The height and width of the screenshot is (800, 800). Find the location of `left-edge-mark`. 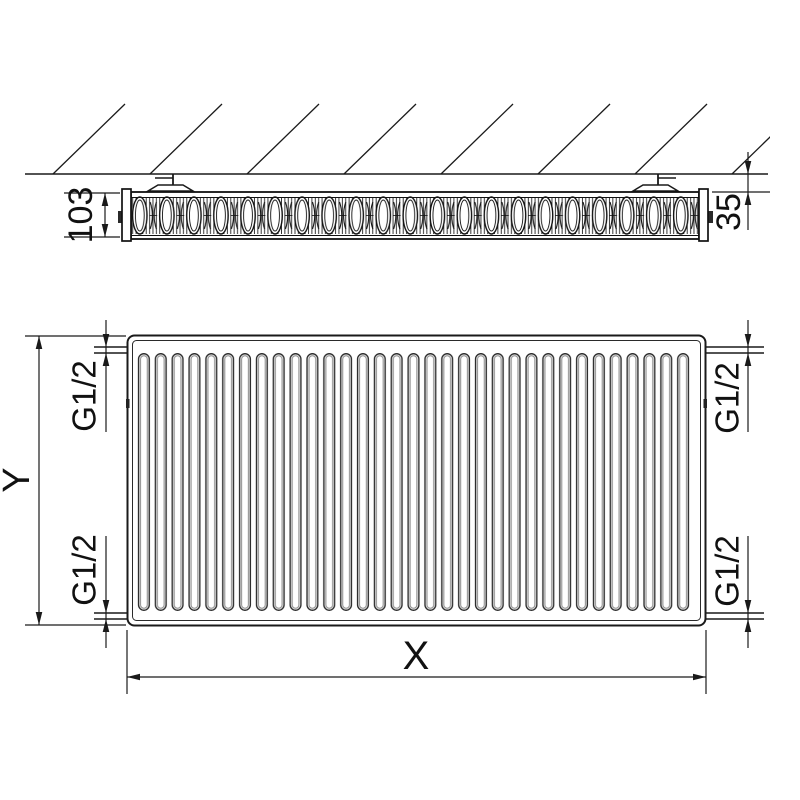

left-edge-mark is located at coordinates (128, 403).